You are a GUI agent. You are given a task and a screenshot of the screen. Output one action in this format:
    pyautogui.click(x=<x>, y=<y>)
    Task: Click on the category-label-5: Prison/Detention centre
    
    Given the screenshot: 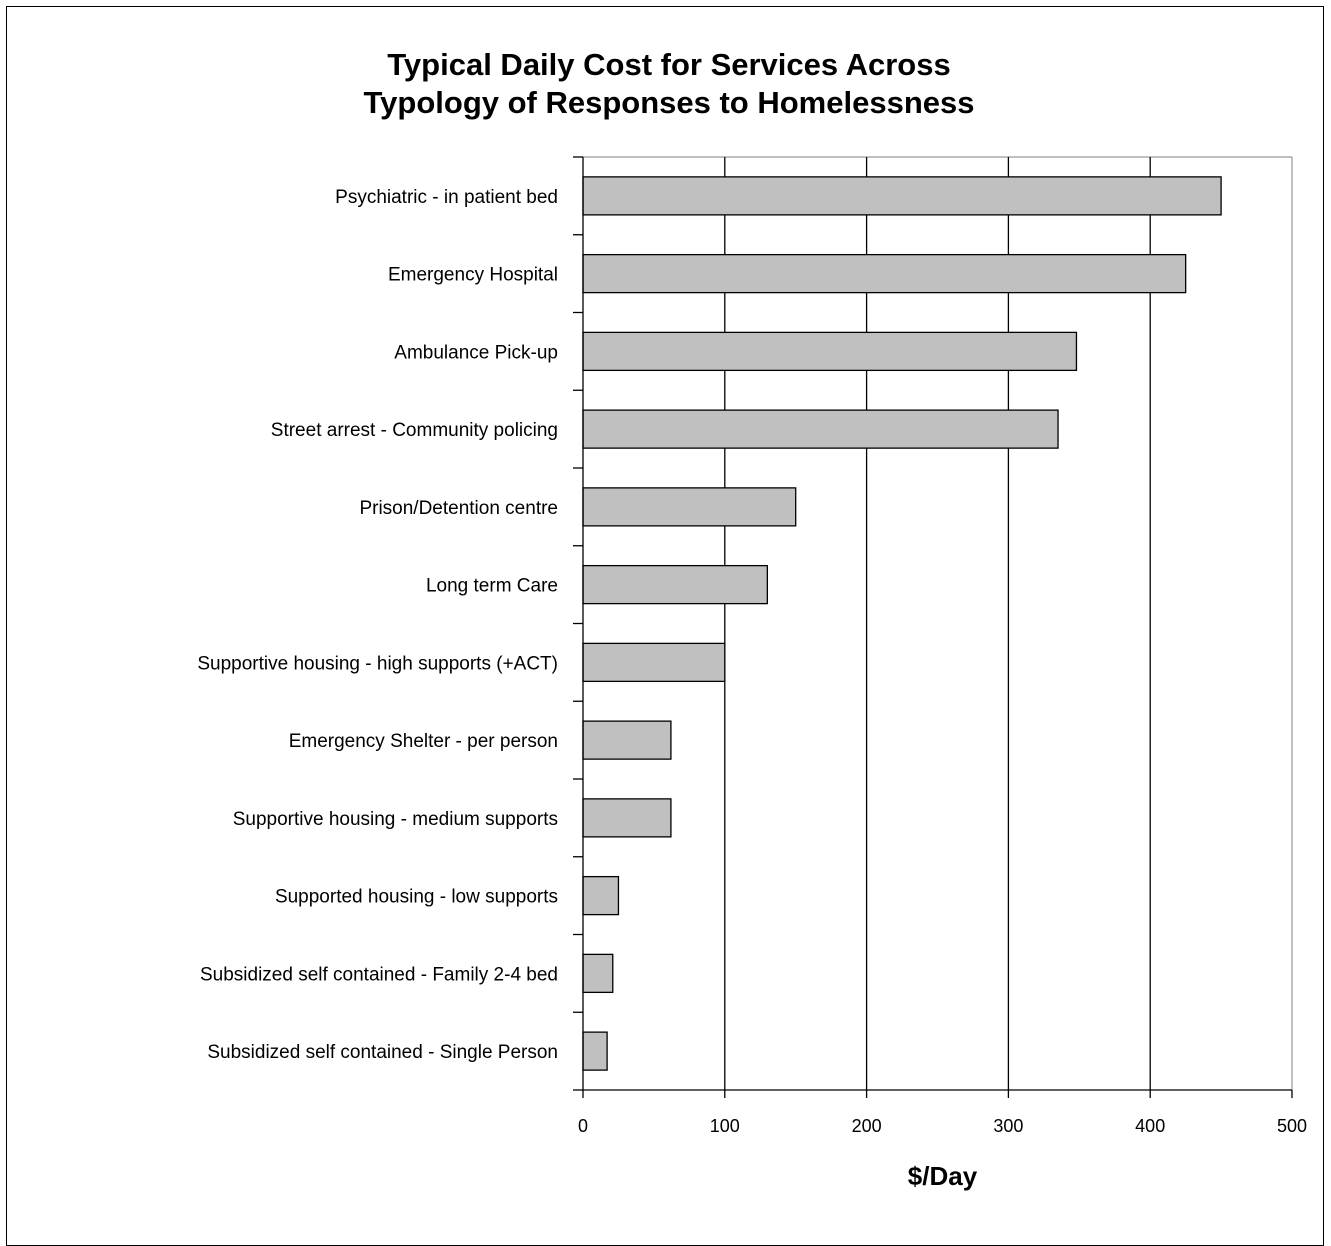 What is the action you would take?
    pyautogui.click(x=458, y=508)
    